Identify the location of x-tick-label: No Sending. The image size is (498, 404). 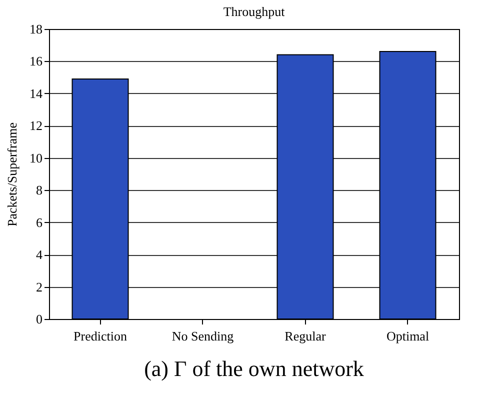
(203, 336).